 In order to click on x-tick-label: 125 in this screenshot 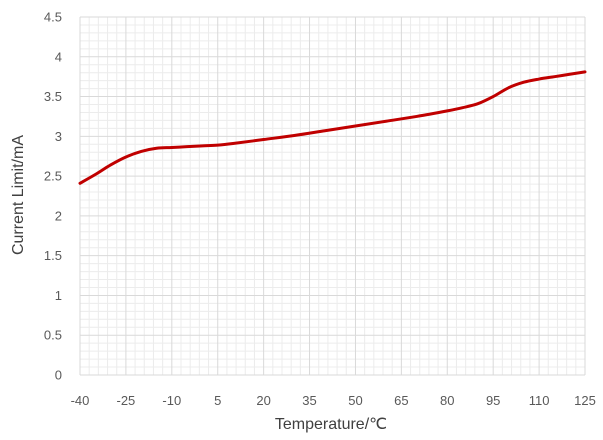, I will do `click(585, 400)`.